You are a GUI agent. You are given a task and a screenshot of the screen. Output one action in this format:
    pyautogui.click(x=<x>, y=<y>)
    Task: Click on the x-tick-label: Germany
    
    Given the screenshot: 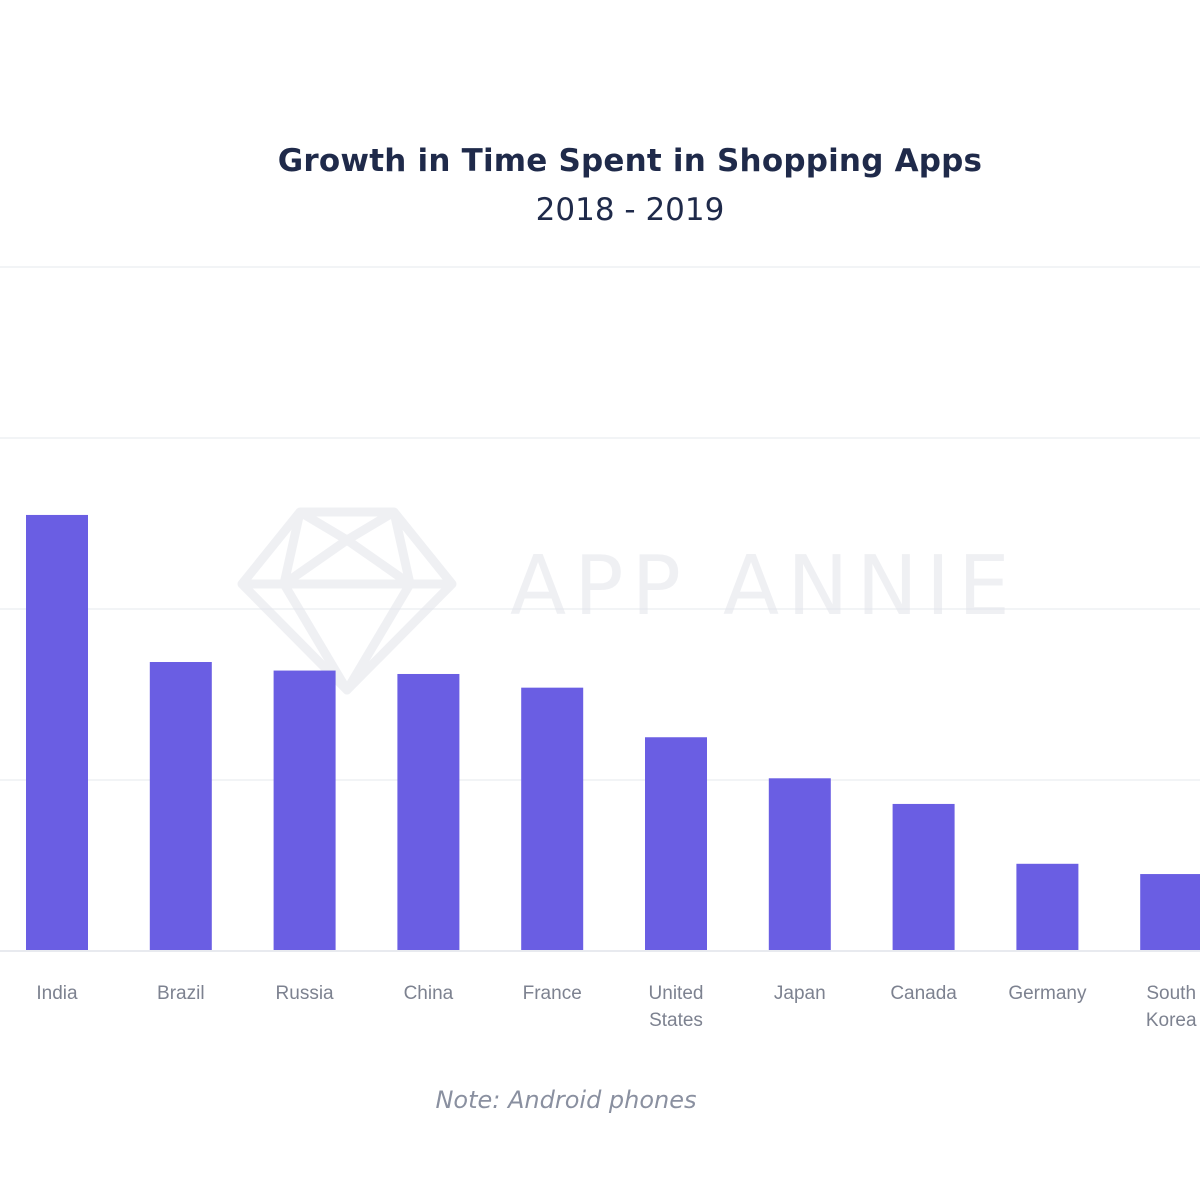 What is the action you would take?
    pyautogui.click(x=1047, y=993)
    